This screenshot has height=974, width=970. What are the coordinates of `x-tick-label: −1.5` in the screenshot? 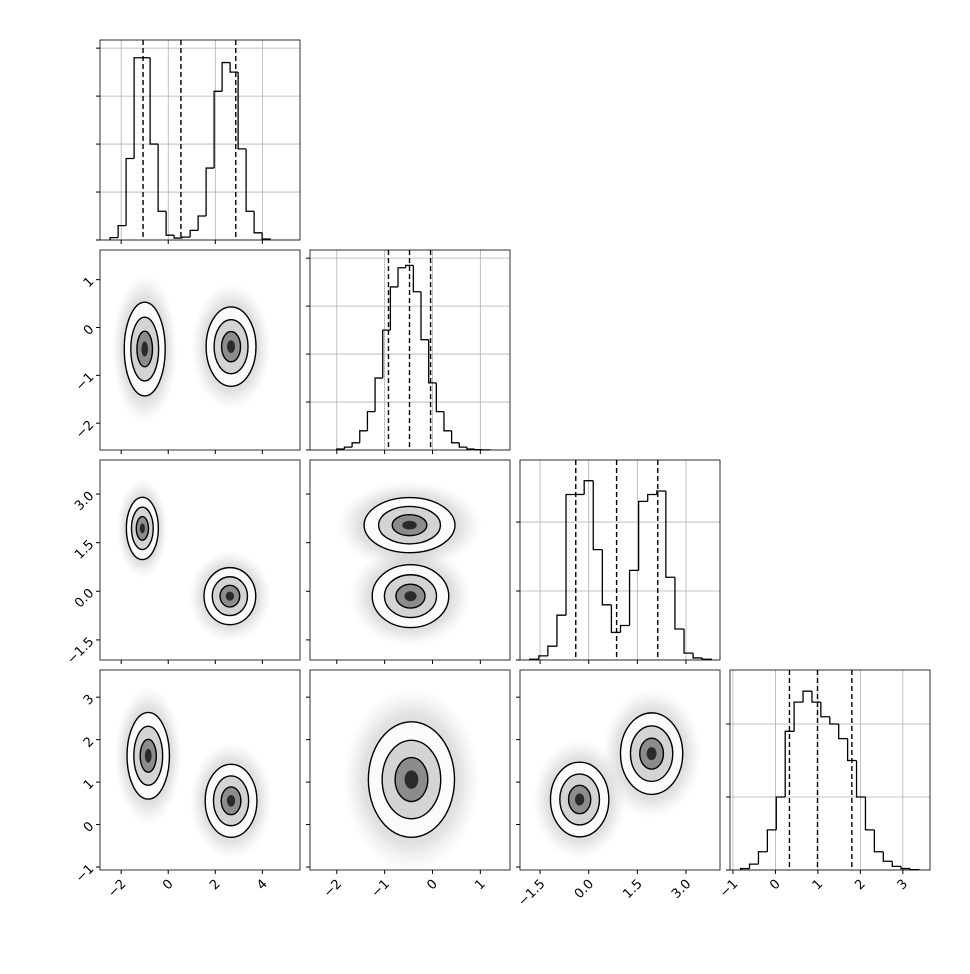 It's located at (531, 893).